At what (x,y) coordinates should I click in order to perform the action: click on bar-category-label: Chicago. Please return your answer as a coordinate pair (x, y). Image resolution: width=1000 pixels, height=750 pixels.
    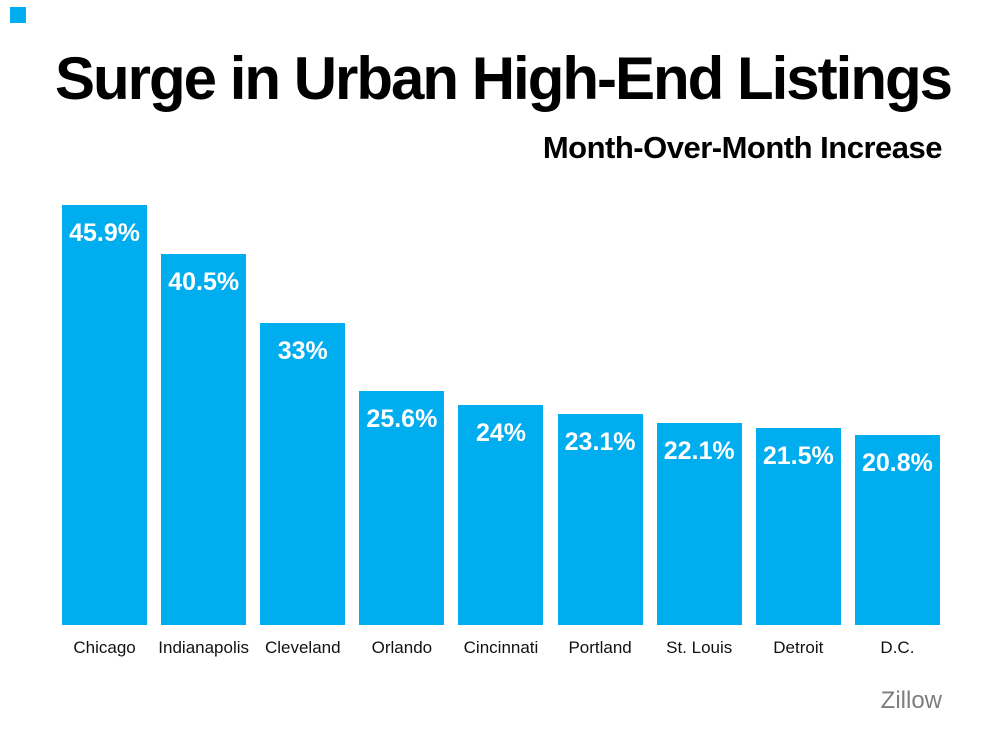
    Looking at the image, I should click on (104, 647).